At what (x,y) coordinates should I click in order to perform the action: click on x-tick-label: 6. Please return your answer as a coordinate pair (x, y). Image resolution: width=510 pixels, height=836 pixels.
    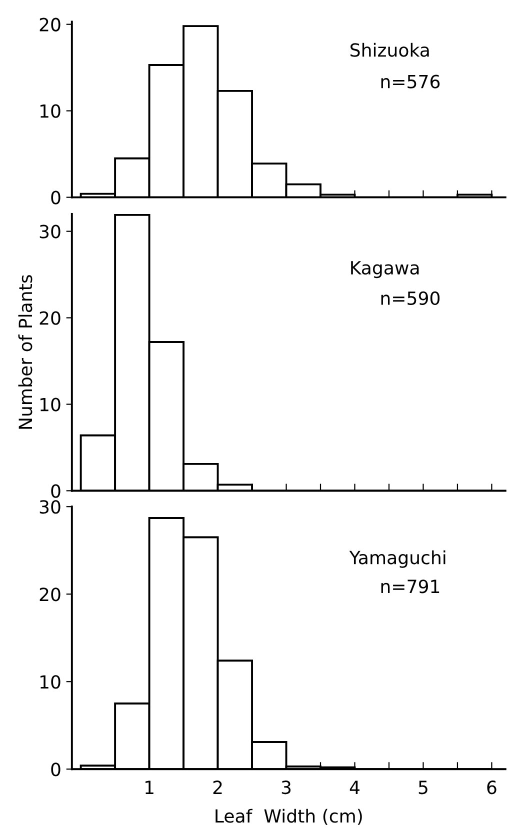
    Looking at the image, I should click on (491, 787).